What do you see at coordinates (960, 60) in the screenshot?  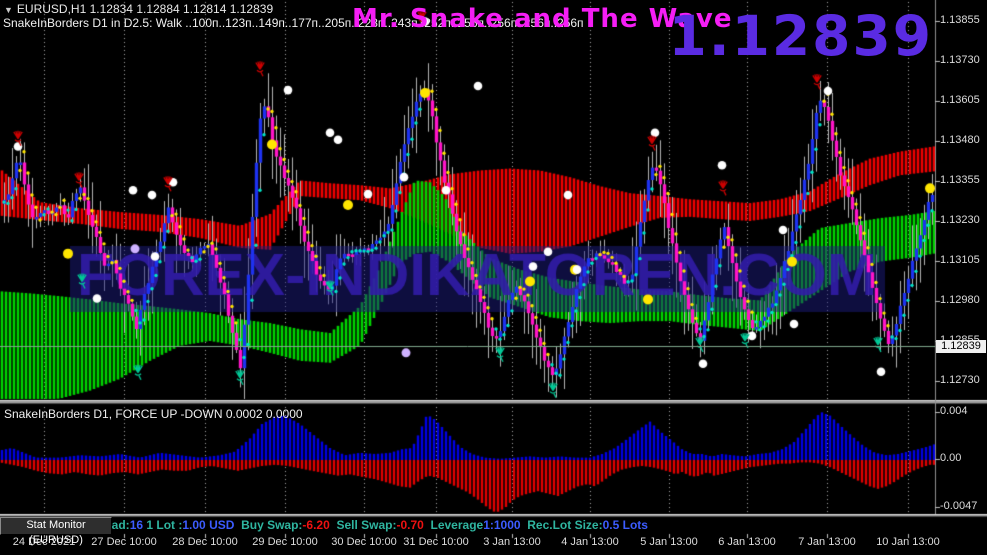 I see `price-axis-label: 1.13730` at bounding box center [960, 60].